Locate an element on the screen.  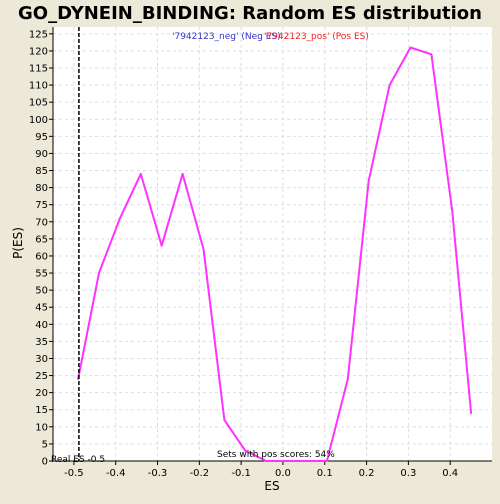
y-tick-label: 30 is located at coordinates (41, 359).